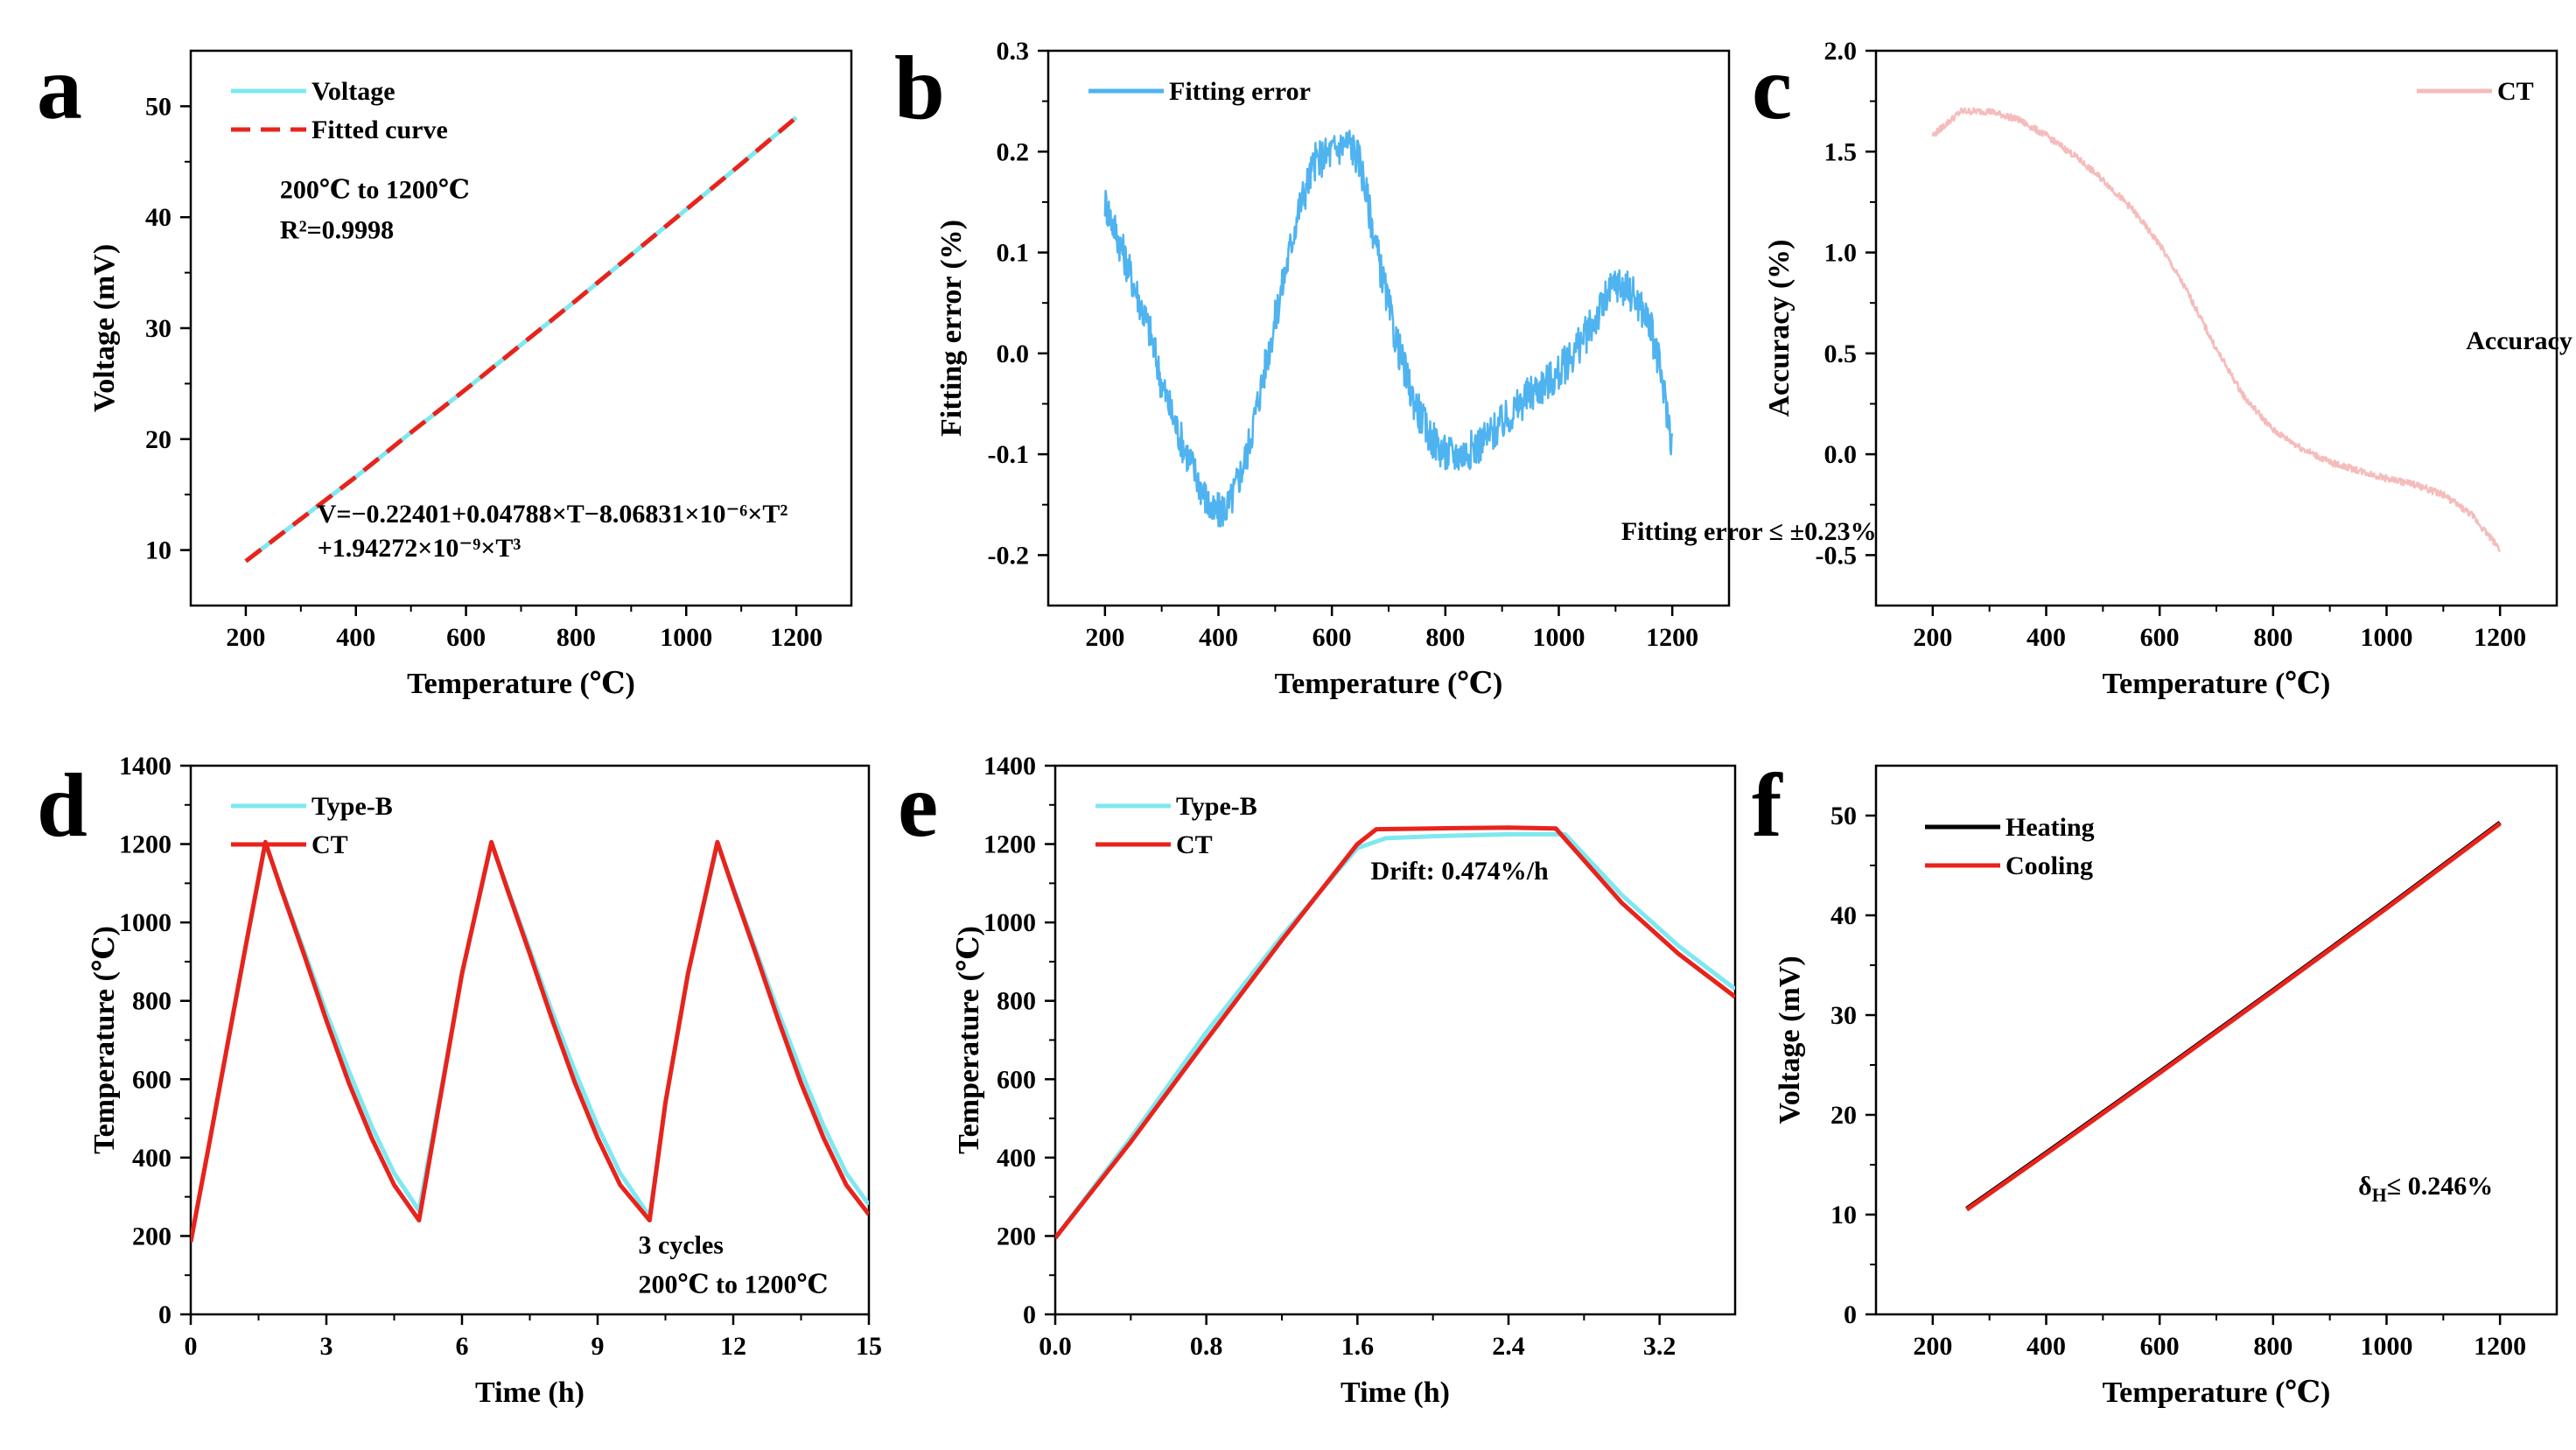 The height and width of the screenshot is (1450, 2576). I want to click on panel-letter-f: f, so click(1767, 805).